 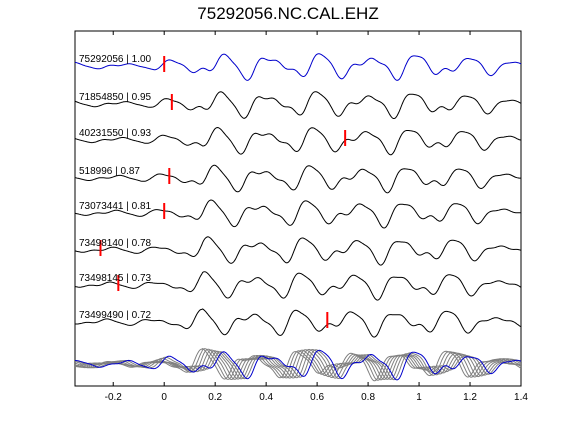 I want to click on trace-label: 73498140 | 0.78, so click(x=115, y=243).